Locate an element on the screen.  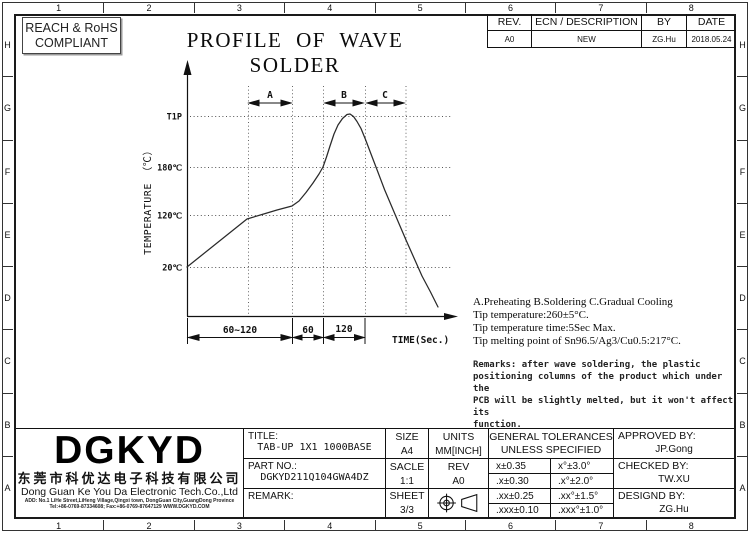
time-dimensions is located at coordinates (276, 331).